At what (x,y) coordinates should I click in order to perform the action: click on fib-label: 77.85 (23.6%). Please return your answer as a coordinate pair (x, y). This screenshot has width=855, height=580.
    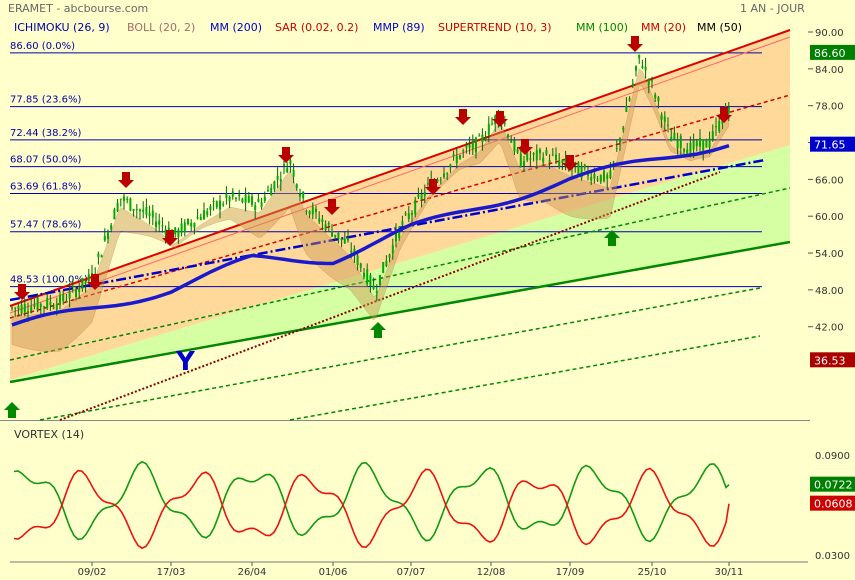
    Looking at the image, I should click on (45, 100).